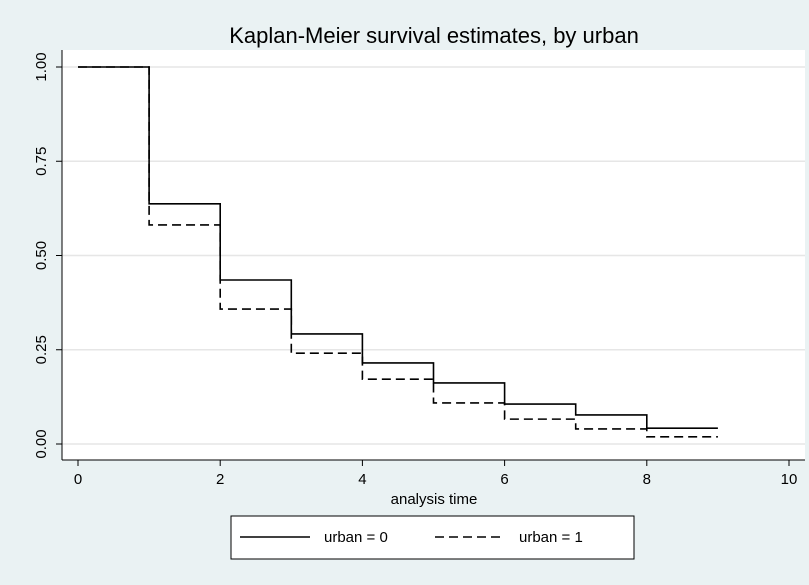 Image resolution: width=809 pixels, height=585 pixels. What do you see at coordinates (41, 349) in the screenshot?
I see `y-tick-label: 0.25` at bounding box center [41, 349].